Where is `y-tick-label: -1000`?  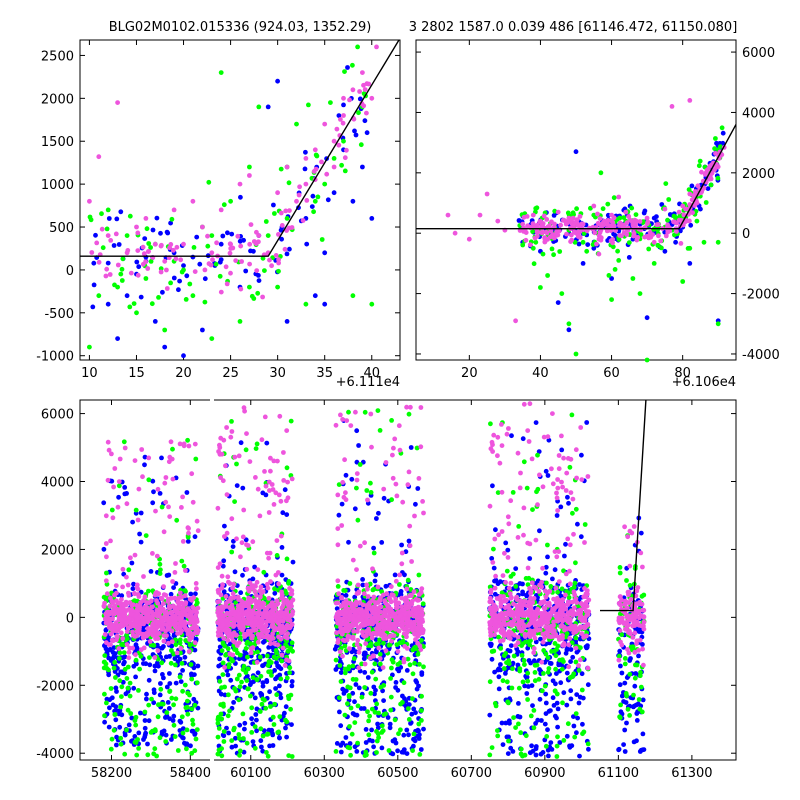
y-tick-label: -1000 is located at coordinates (55, 357).